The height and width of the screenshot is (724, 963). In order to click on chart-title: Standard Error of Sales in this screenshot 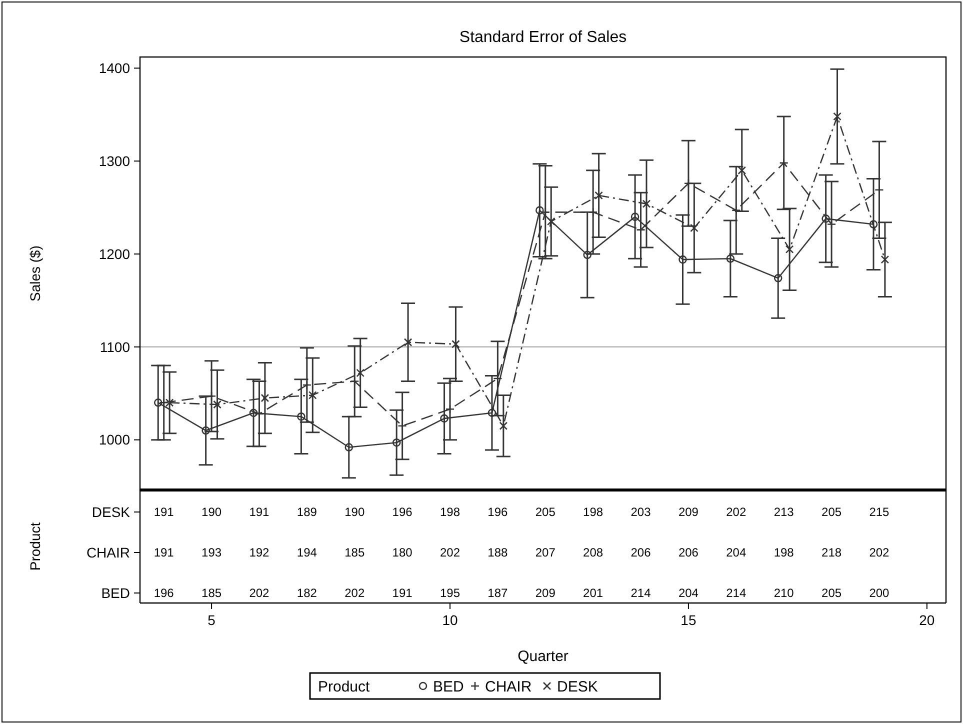, I will do `click(543, 37)`.